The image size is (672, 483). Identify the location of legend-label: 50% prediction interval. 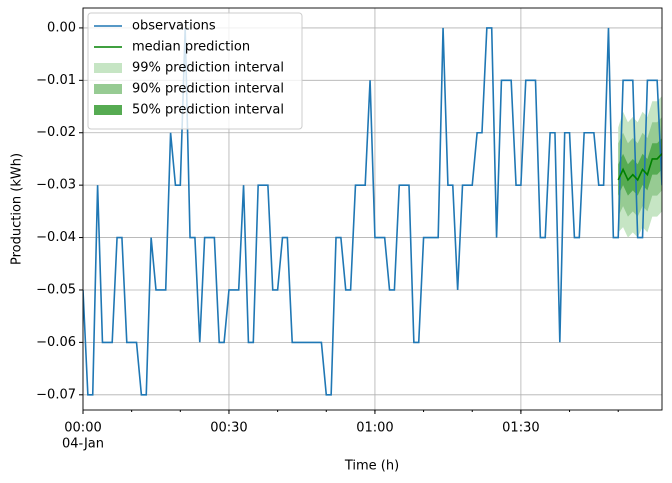
(208, 110).